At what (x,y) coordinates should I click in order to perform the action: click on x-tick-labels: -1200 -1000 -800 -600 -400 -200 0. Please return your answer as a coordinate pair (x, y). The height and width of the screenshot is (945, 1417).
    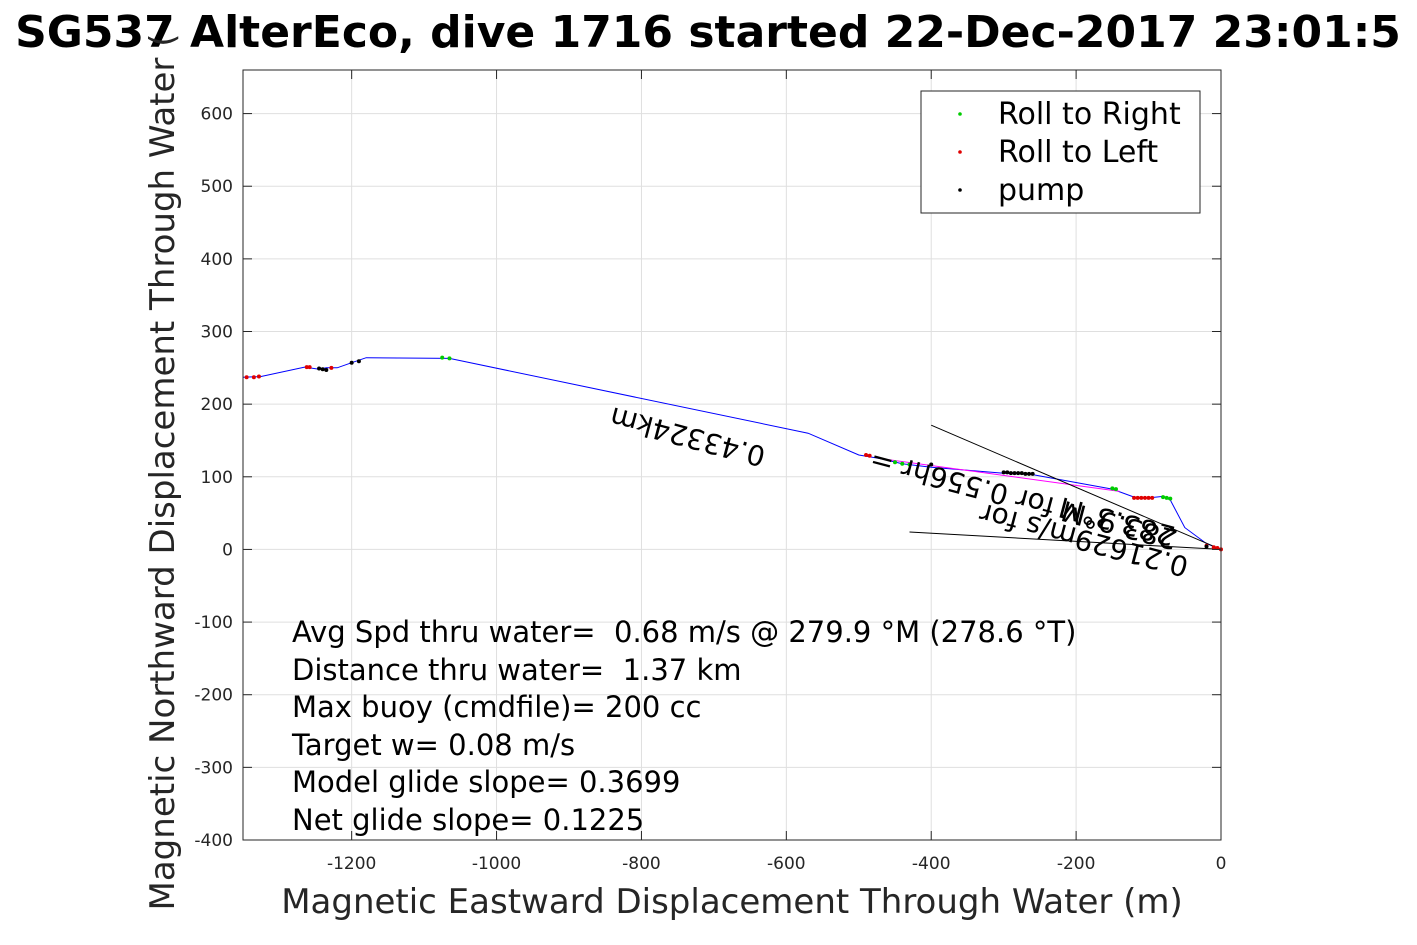
    Looking at the image, I should click on (776, 864).